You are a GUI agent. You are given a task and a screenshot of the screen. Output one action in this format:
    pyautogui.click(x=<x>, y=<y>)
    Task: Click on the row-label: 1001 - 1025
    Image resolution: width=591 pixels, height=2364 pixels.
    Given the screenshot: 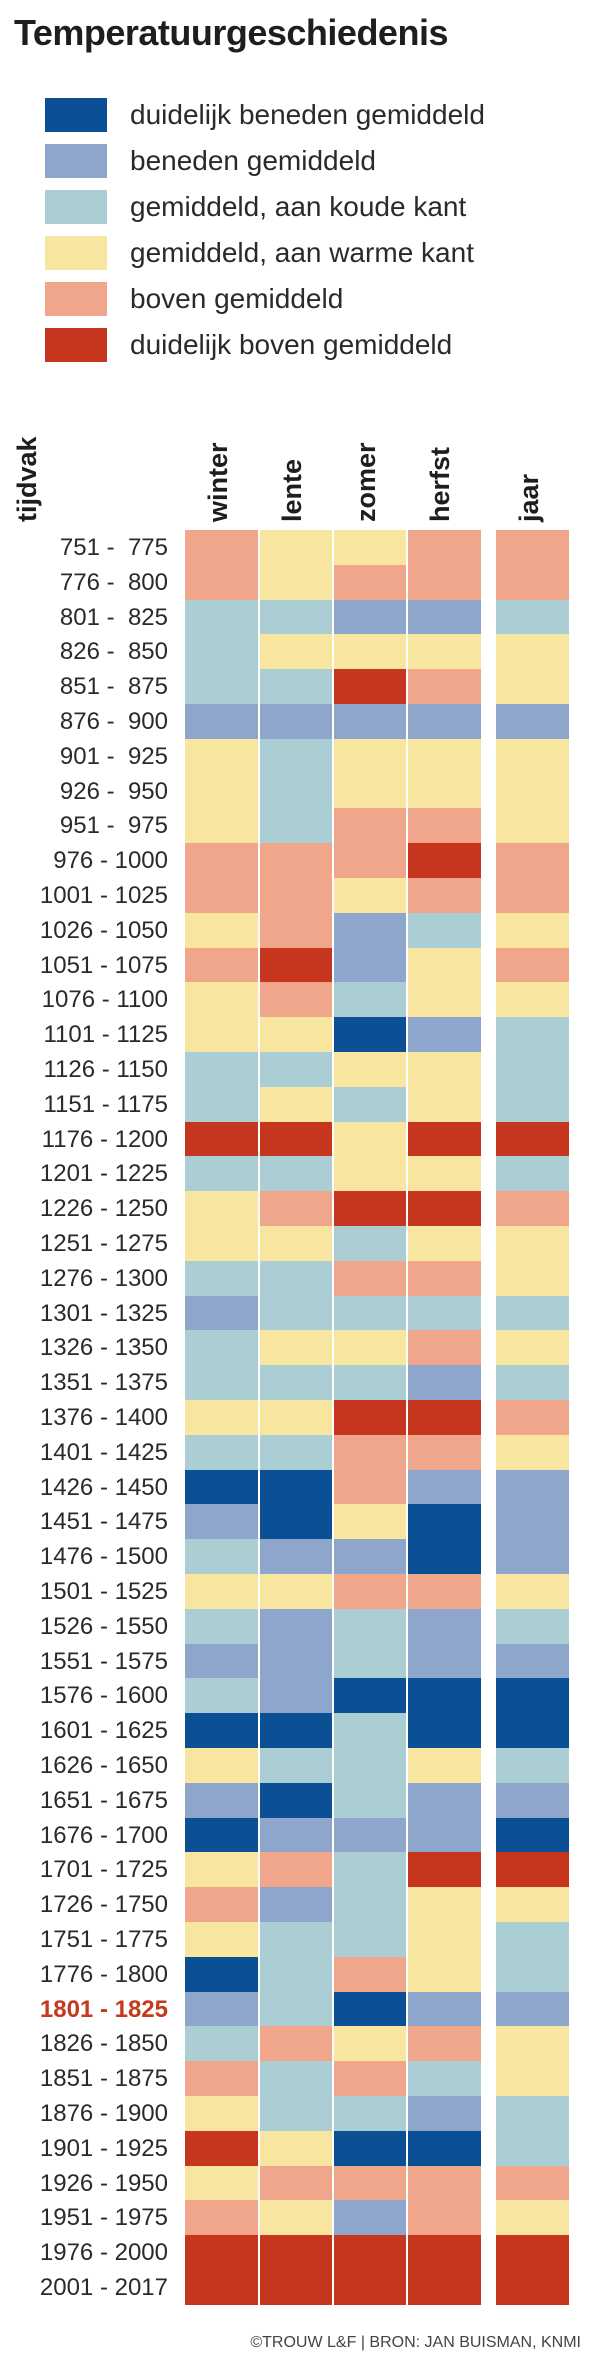 What is the action you would take?
    pyautogui.click(x=103, y=895)
    